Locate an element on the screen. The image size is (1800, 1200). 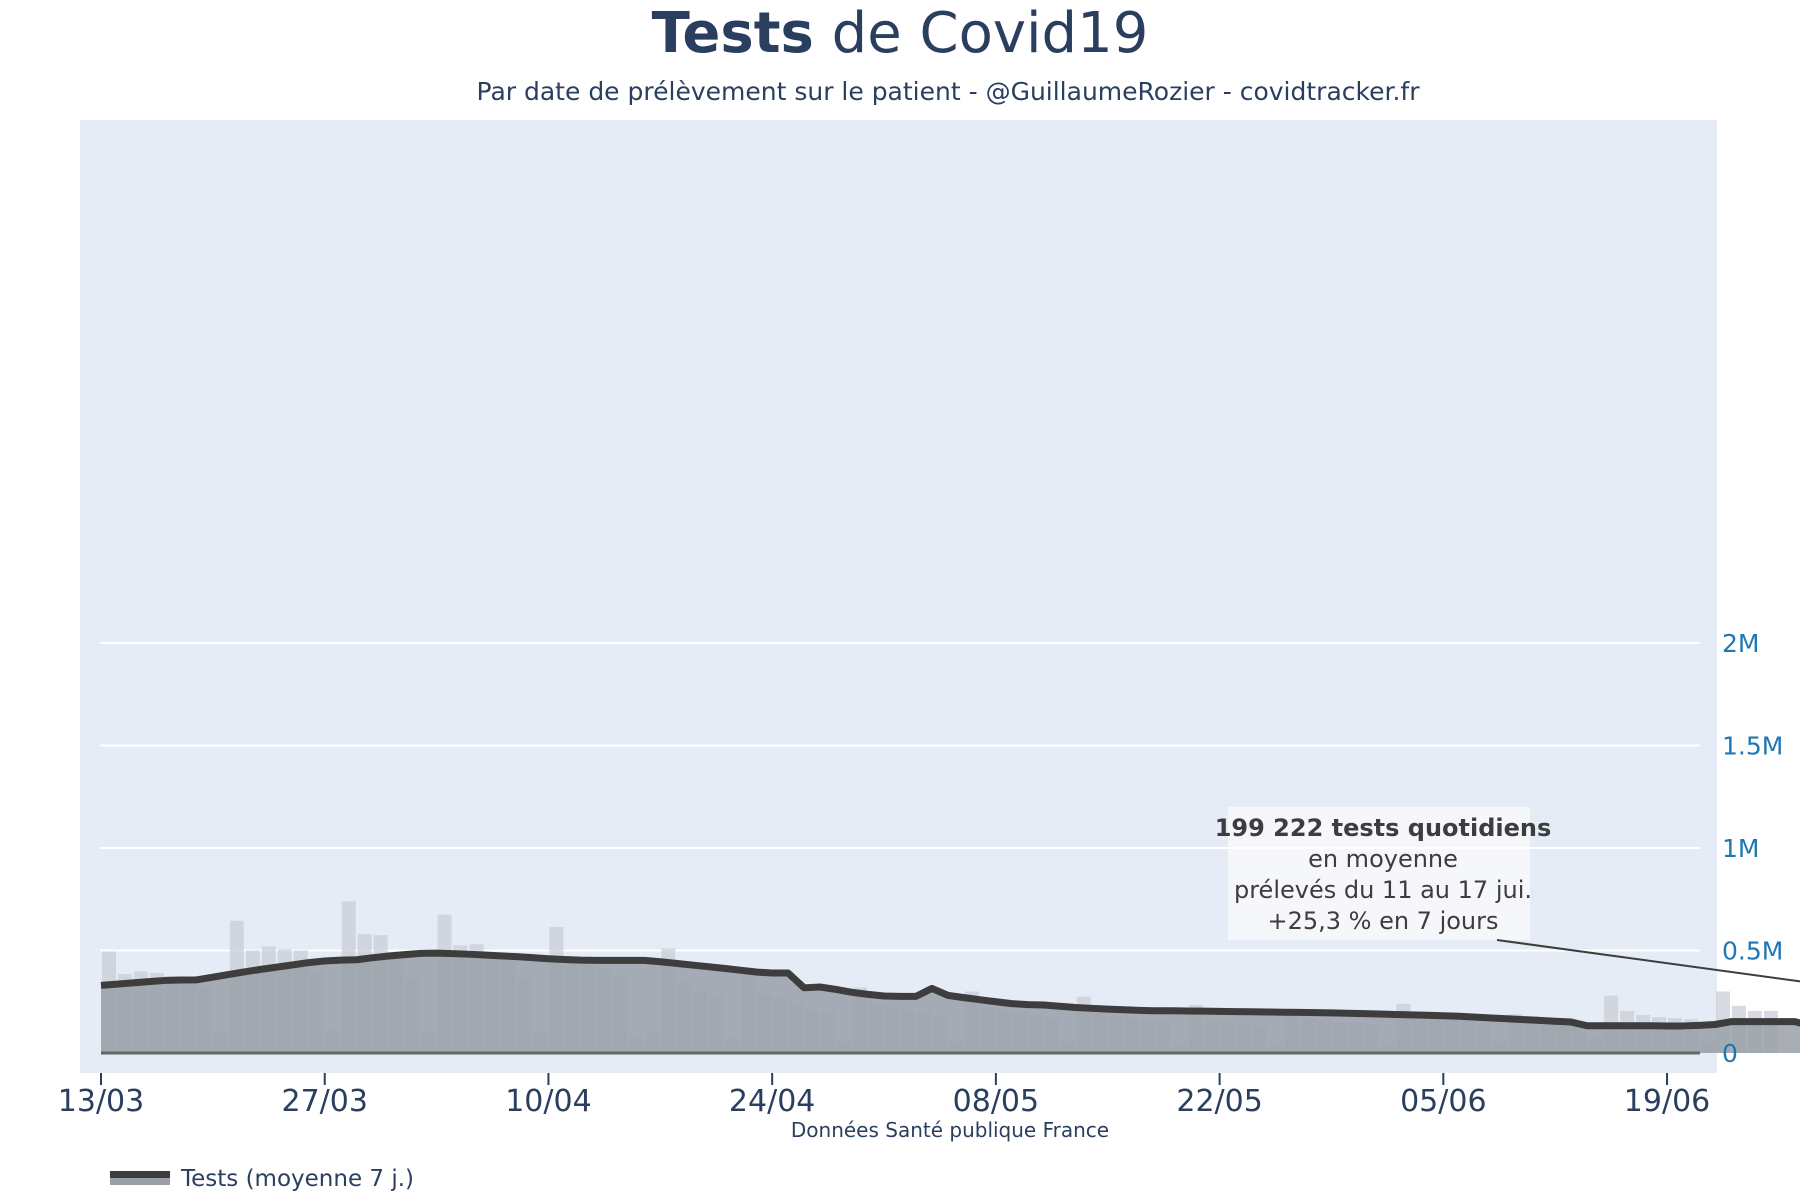
average-line is located at coordinates (950, 1002).